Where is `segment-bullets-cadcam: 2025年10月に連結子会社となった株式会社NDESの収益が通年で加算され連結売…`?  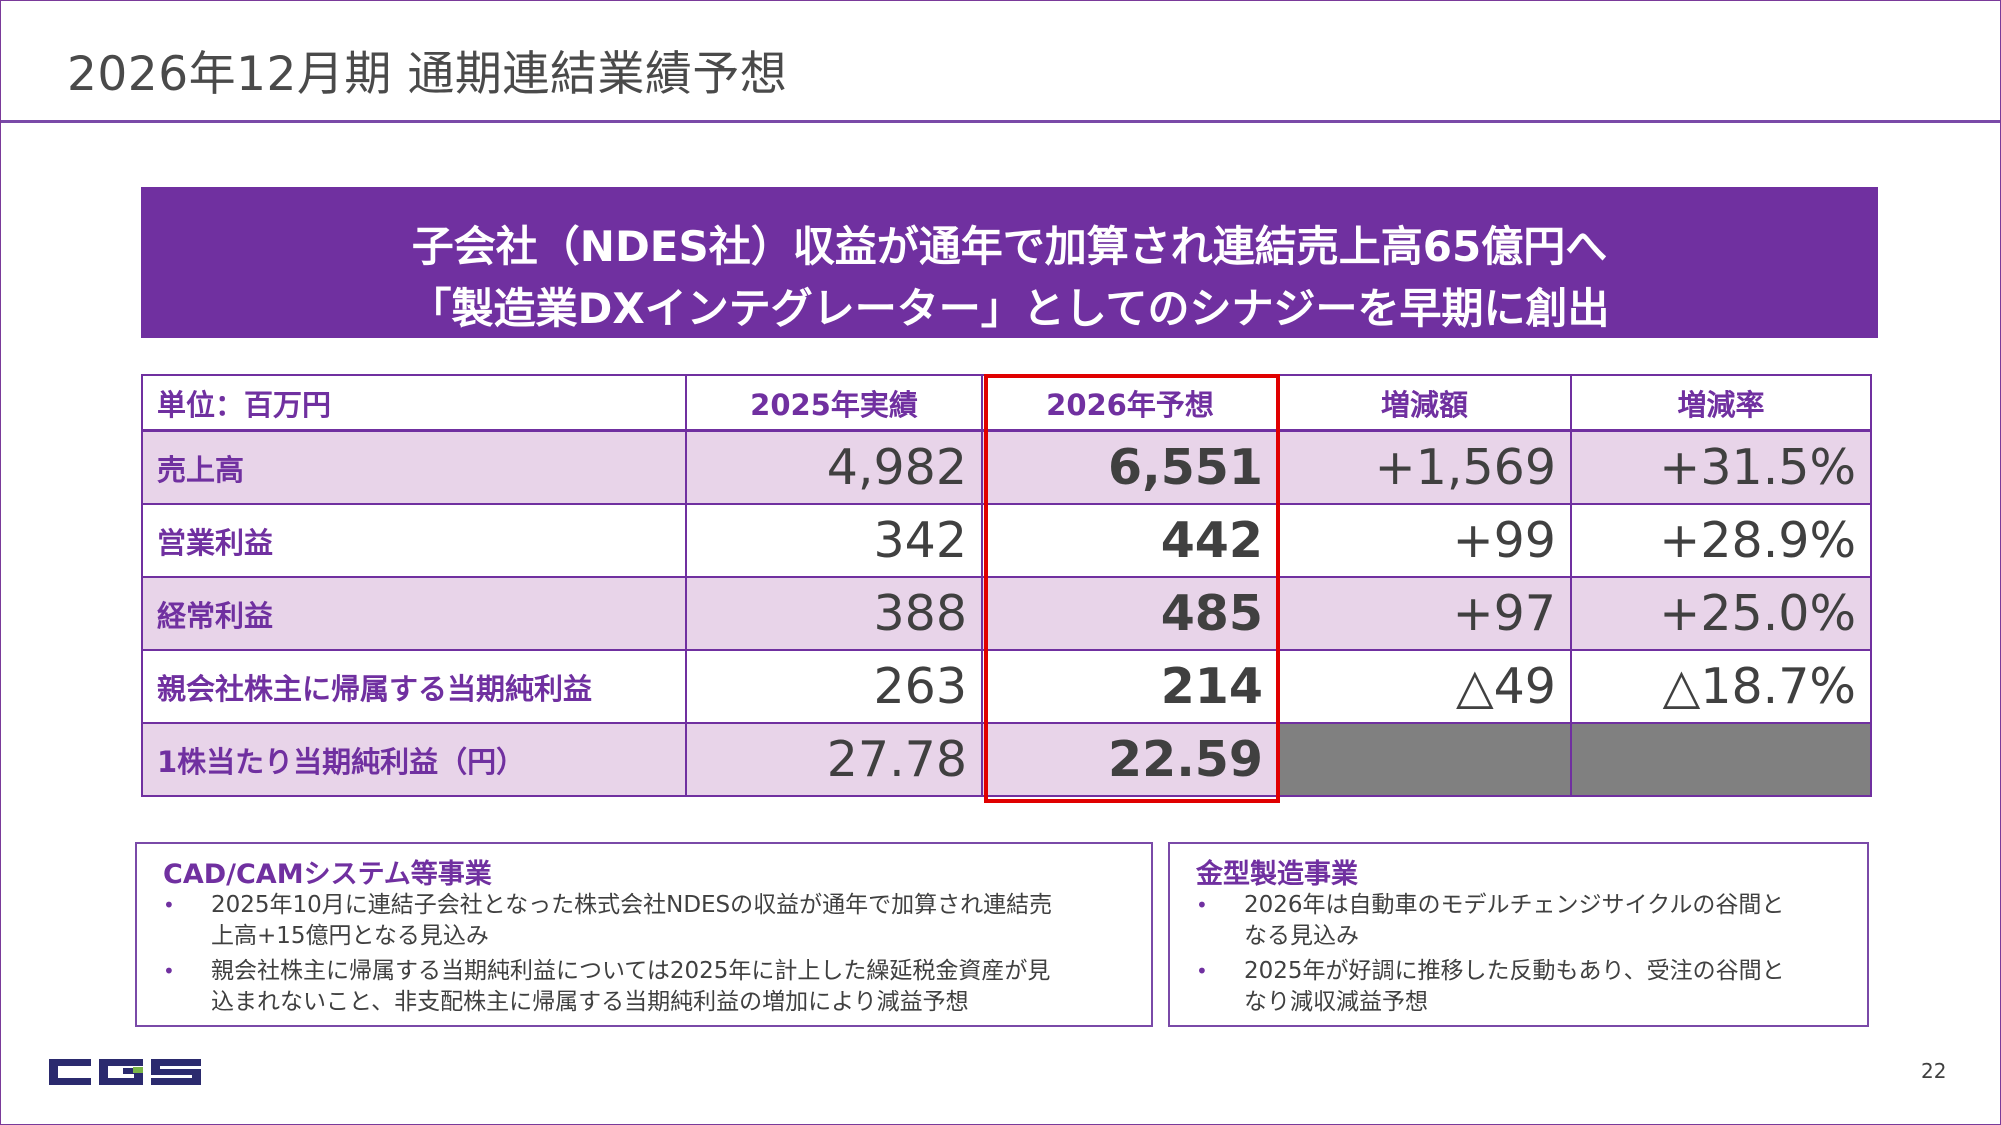 segment-bullets-cadcam: 2025年10月に連結子会社となった株式会社NDESの収益が通年で加算され連結売… is located at coordinates (607, 956).